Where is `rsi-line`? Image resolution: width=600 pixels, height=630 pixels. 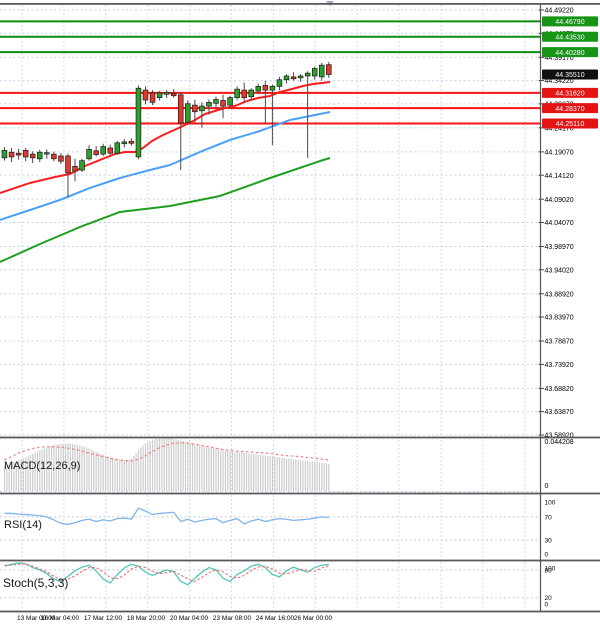 rsi-line is located at coordinates (166, 516).